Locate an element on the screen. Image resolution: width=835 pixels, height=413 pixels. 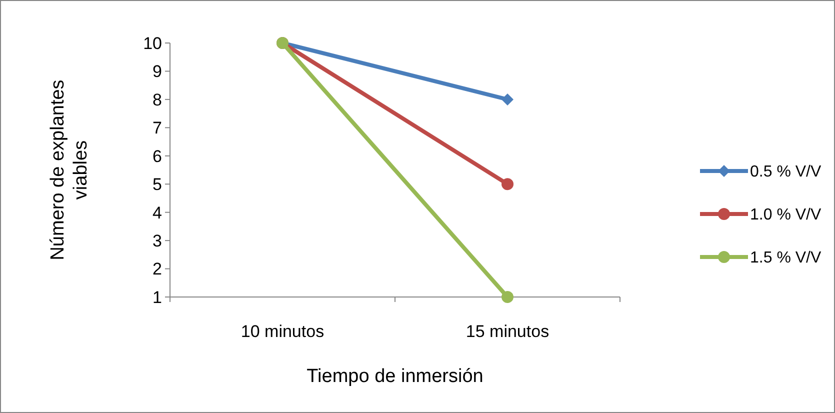
y-tick-label: 1 is located at coordinates (157, 297).